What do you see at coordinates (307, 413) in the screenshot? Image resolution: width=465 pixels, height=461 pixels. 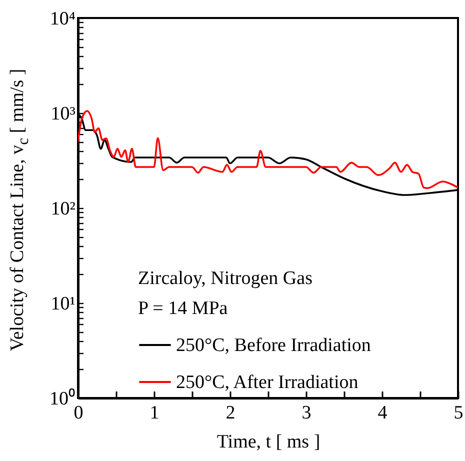 I see `x-tick-label: 3` at bounding box center [307, 413].